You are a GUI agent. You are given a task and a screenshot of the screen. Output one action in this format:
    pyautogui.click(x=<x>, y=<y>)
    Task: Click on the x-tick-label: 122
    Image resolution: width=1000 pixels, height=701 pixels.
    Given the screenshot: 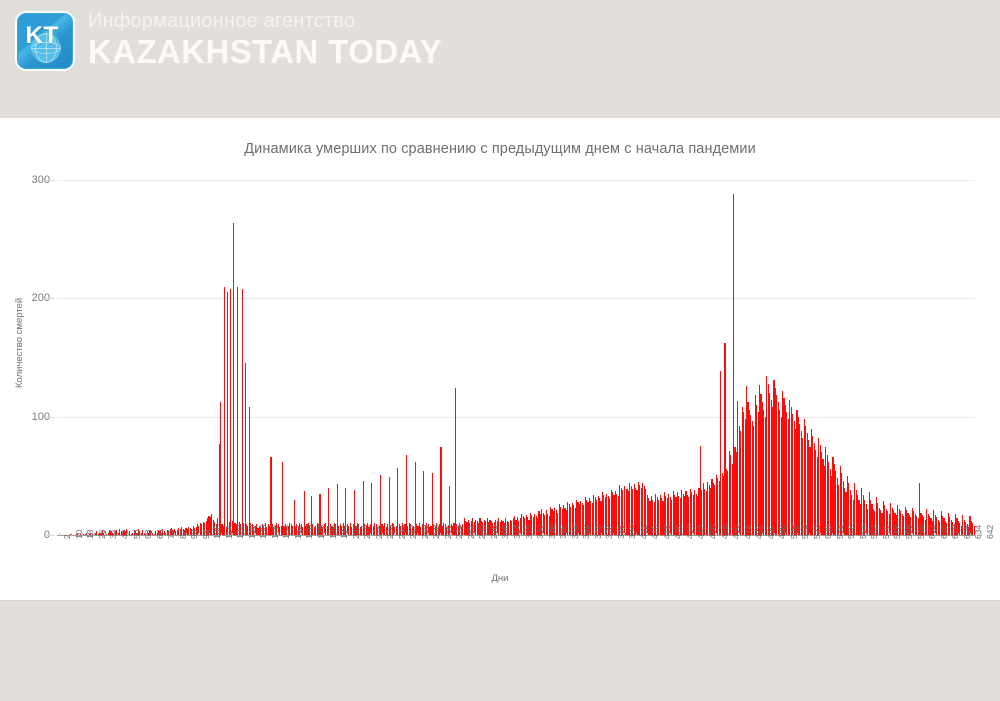 What is the action you would take?
    pyautogui.click(x=240, y=531)
    